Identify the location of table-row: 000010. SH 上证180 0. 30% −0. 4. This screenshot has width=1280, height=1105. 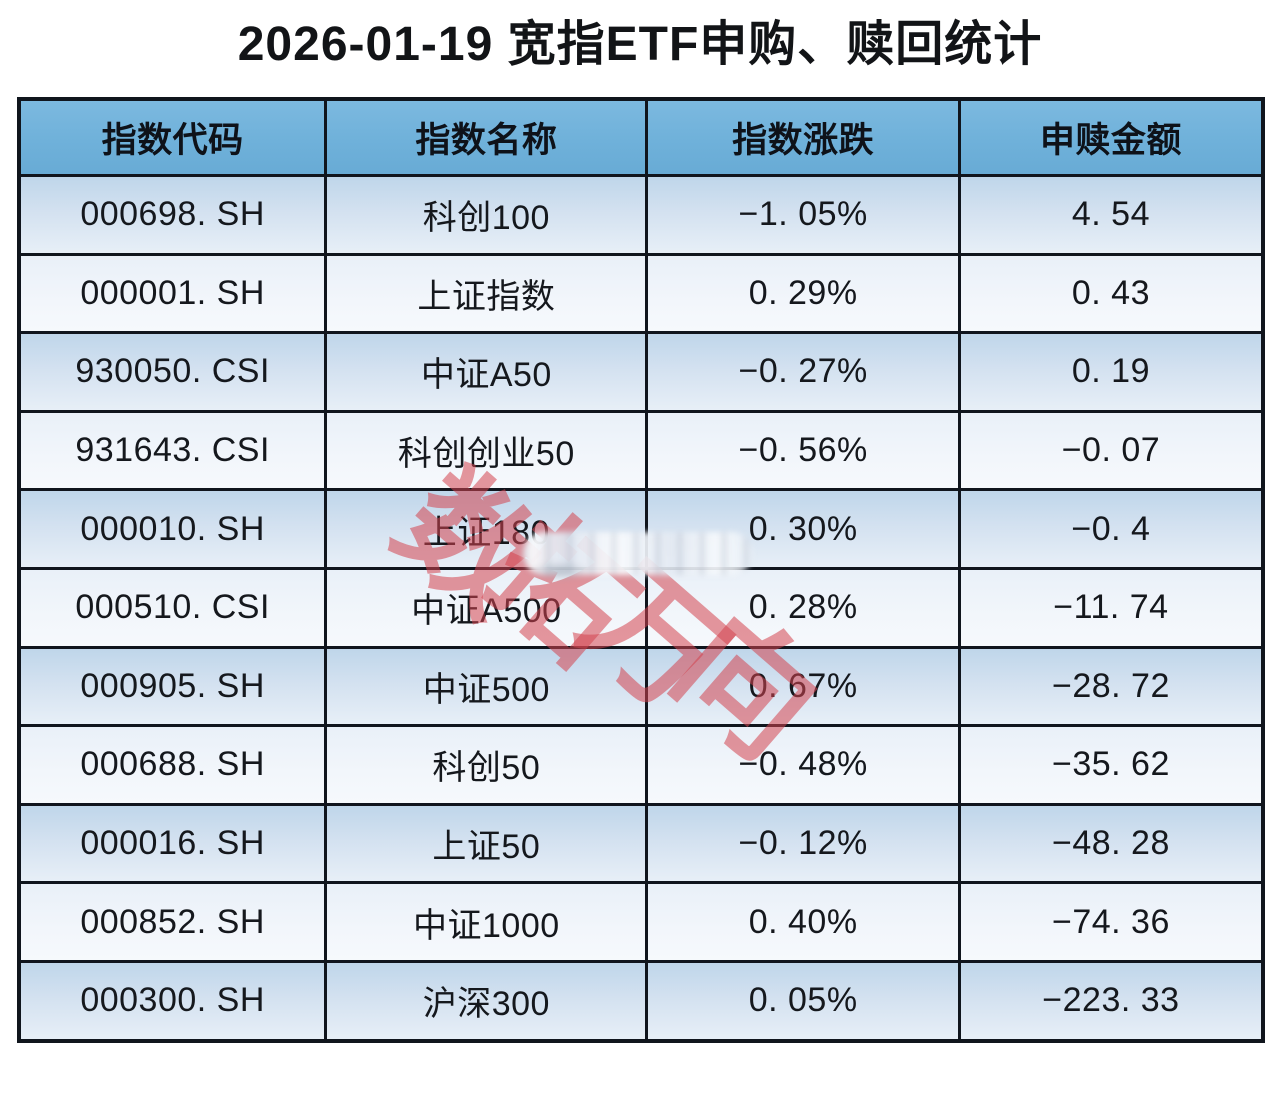
(641, 530).